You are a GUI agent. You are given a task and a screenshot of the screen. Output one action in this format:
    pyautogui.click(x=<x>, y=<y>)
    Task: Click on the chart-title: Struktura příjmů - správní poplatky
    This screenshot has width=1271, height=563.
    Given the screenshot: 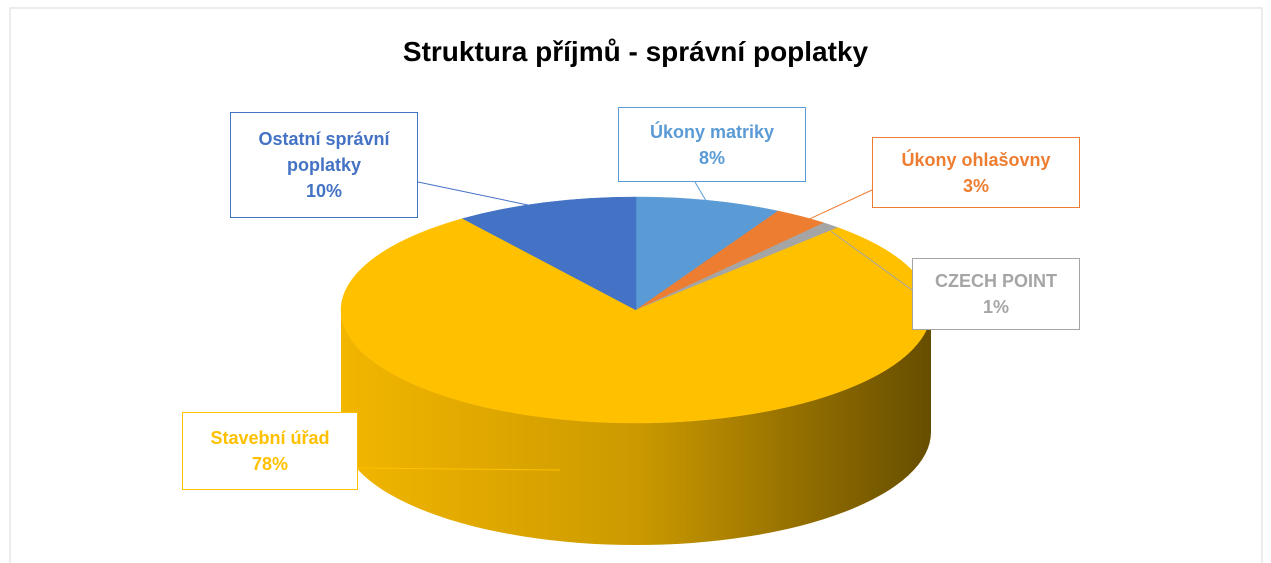 What is the action you would take?
    pyautogui.click(x=635, y=51)
    